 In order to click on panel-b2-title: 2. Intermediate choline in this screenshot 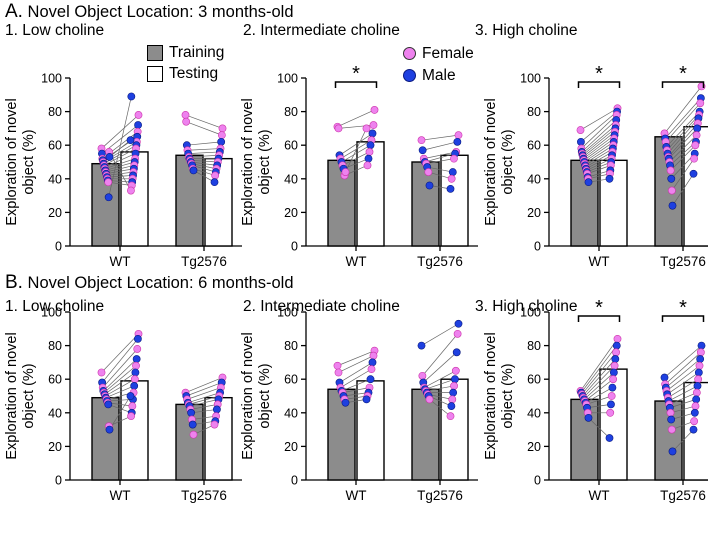, I will do `click(321, 306)`.